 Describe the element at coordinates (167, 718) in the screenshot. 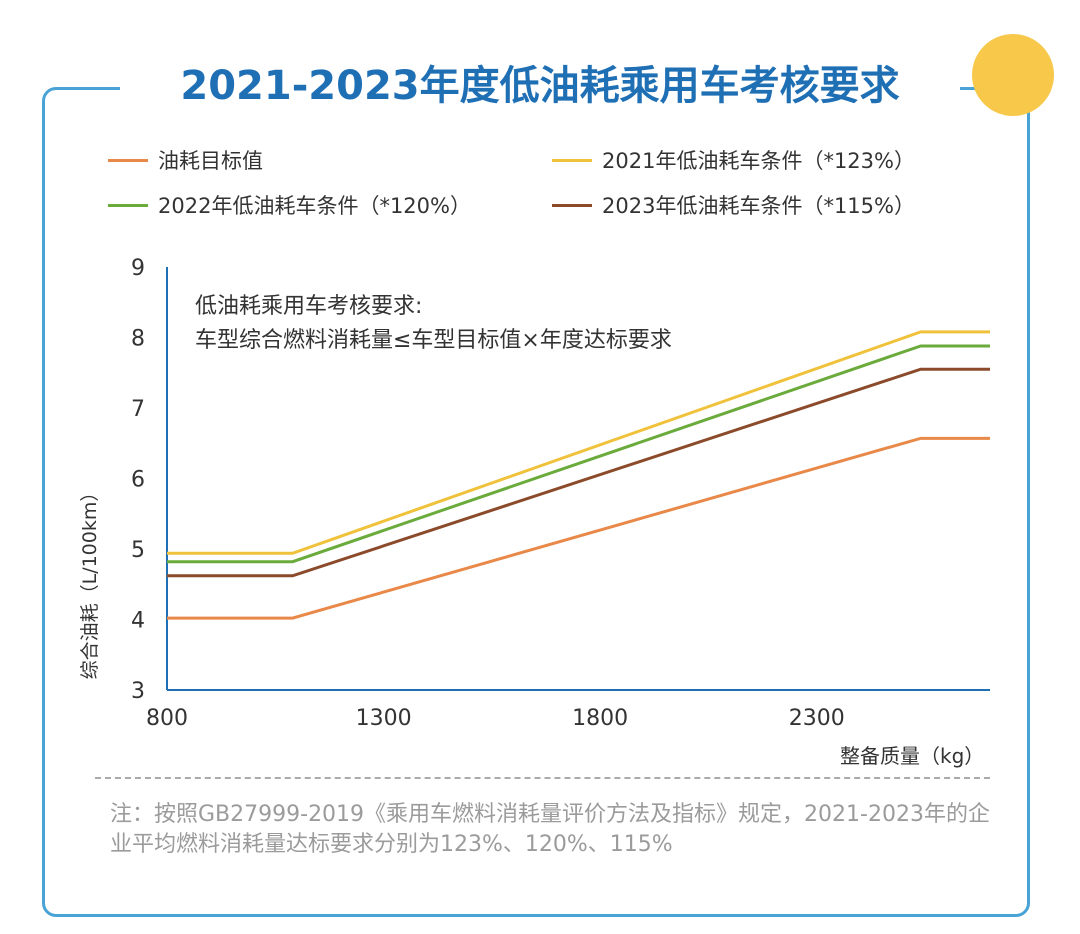

I see `x-tick-label: 800` at that location.